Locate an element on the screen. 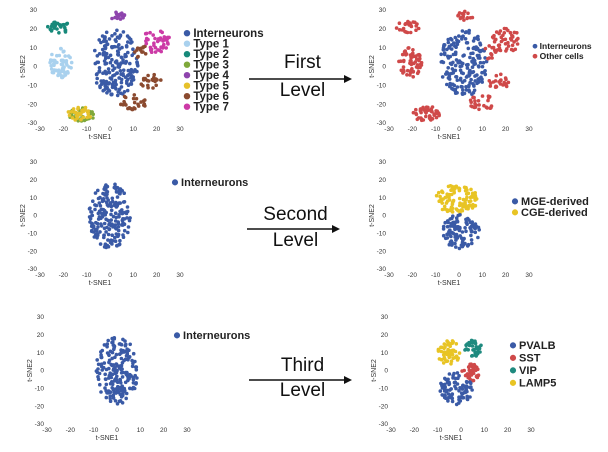 Image resolution: width=608 pixels, height=452 pixels. legend-label: SST is located at coordinates (530, 359).